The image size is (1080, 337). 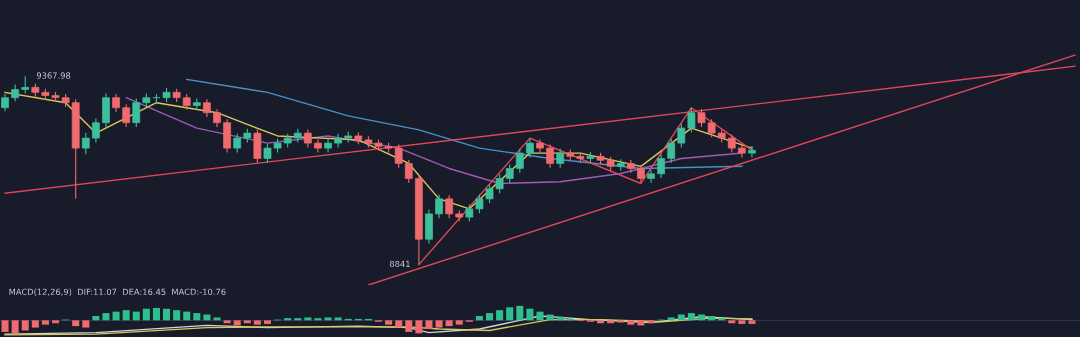 I want to click on annotation: 8841, so click(x=399, y=264).